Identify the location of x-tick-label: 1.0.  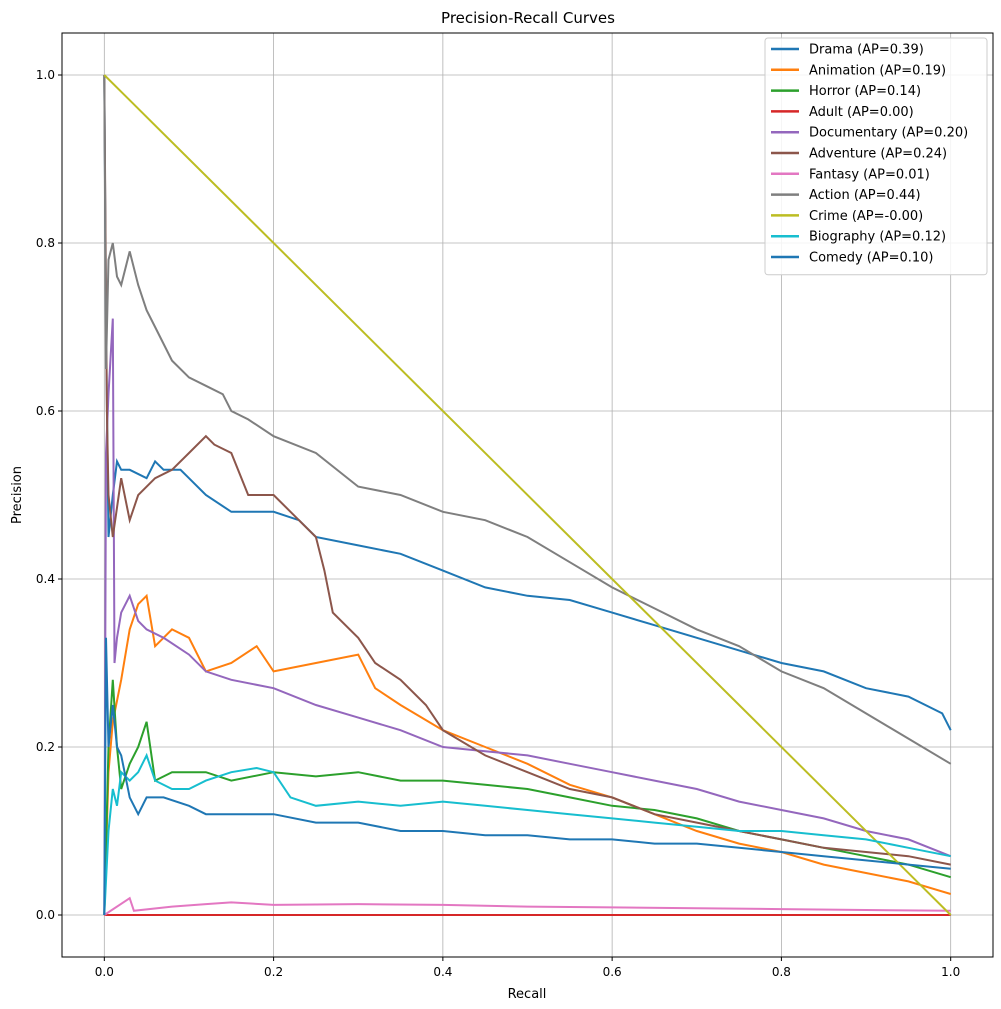
(950, 972).